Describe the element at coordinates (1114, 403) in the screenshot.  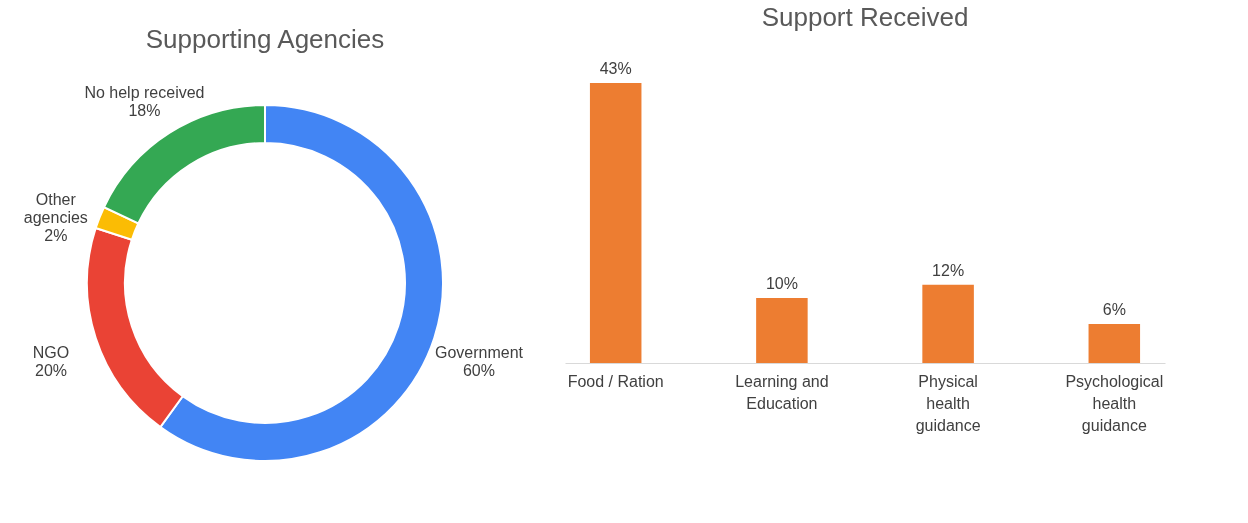
I see `x-tick-label: Psychological health guidance` at that location.